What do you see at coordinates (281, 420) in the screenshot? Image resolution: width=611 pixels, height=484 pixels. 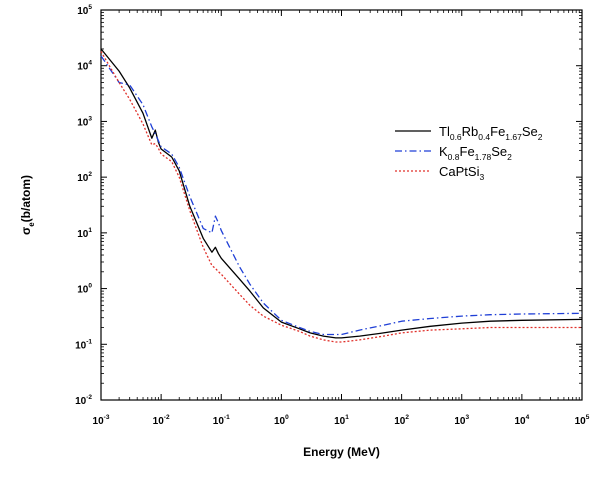 I see `x-tick-label: 10⁰` at bounding box center [281, 420].